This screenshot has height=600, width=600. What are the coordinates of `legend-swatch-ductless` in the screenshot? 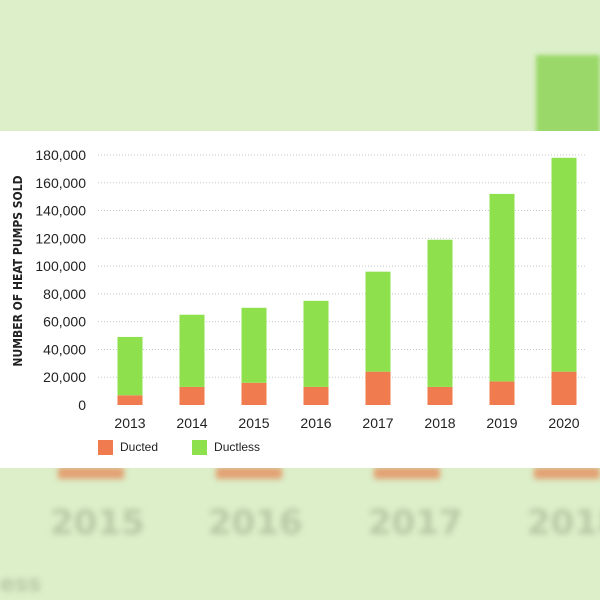 It's located at (200, 447).